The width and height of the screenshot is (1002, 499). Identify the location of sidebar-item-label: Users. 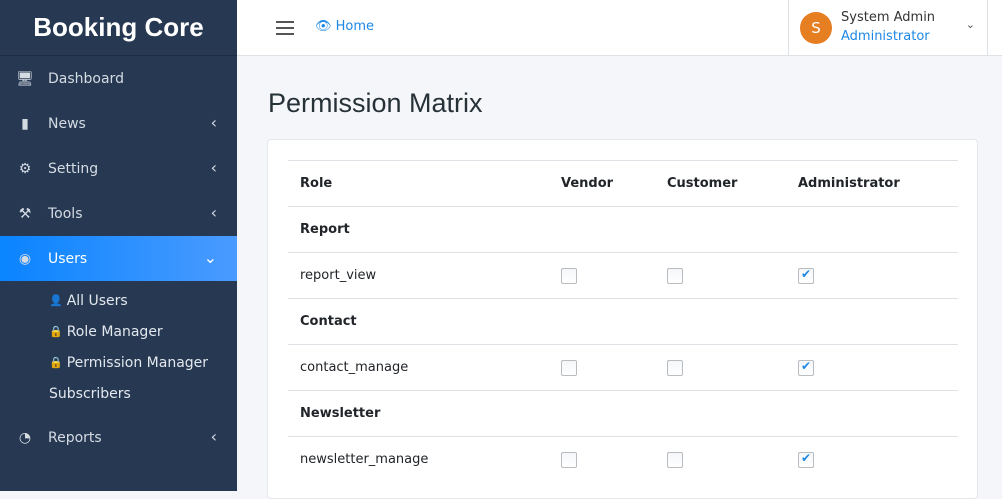
(68, 258).